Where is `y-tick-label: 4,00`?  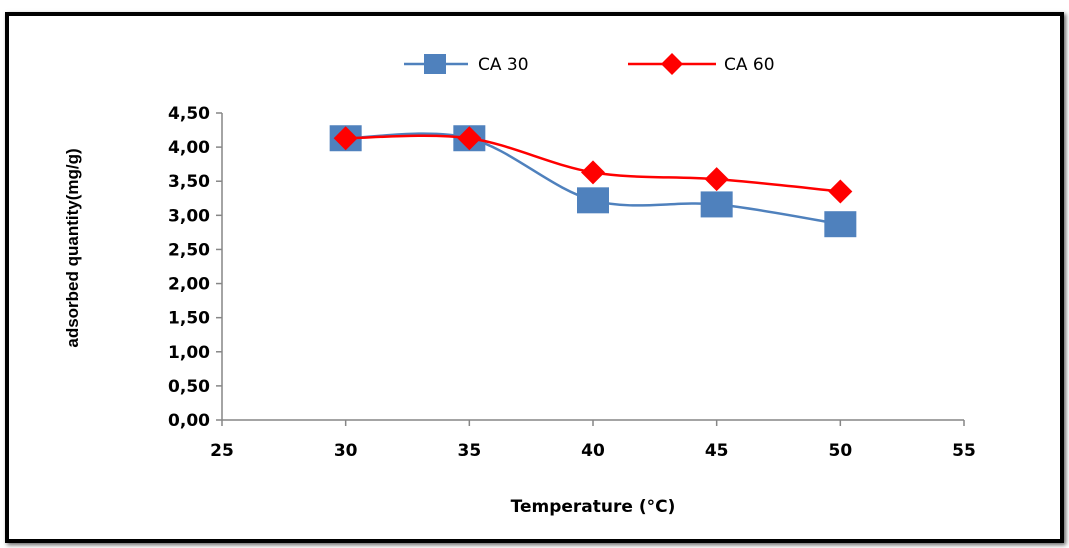 y-tick-label: 4,00 is located at coordinates (189, 148).